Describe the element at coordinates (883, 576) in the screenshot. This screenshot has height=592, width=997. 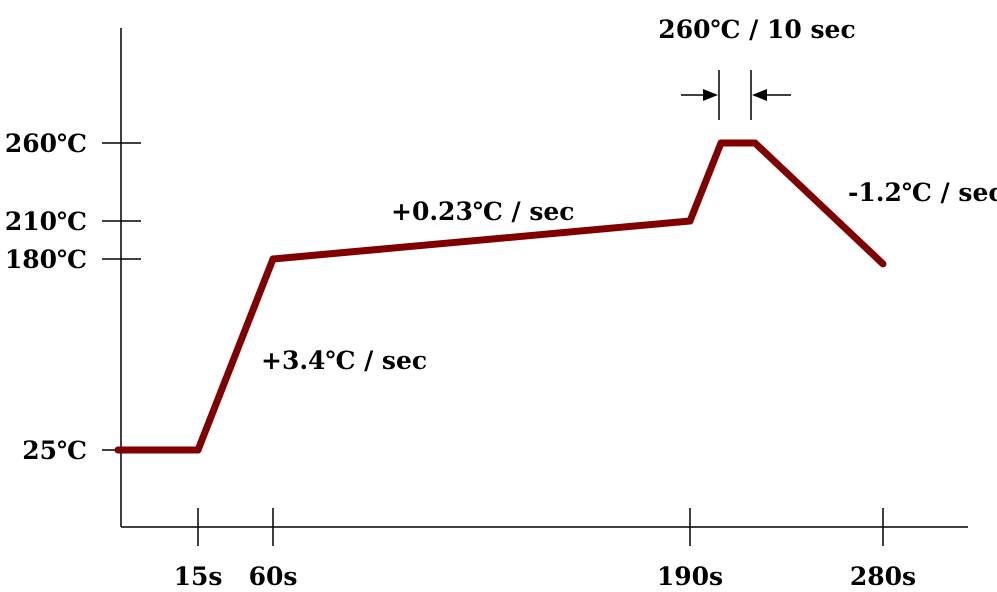
I see `x-tick-label-280s: 280s` at that location.